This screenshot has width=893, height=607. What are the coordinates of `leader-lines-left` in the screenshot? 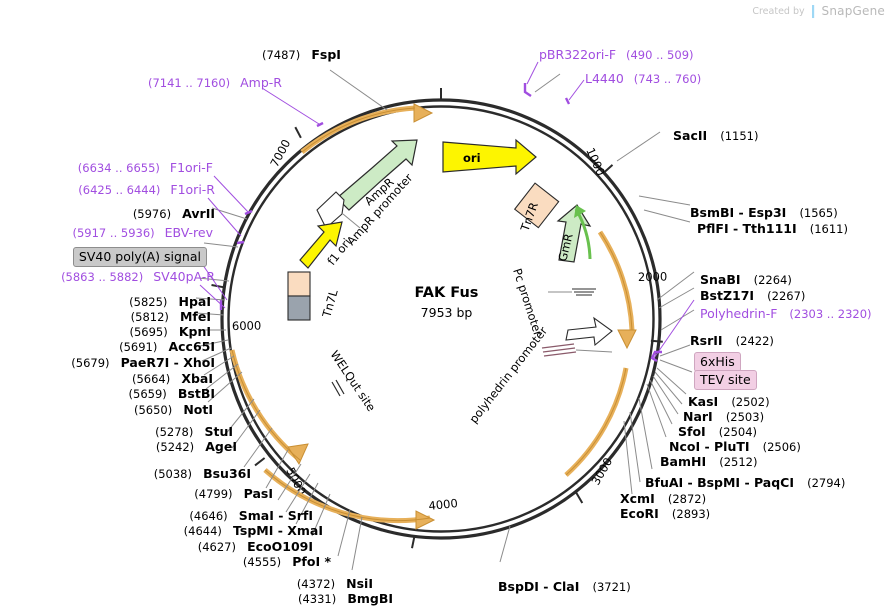 It's located at (279, 389).